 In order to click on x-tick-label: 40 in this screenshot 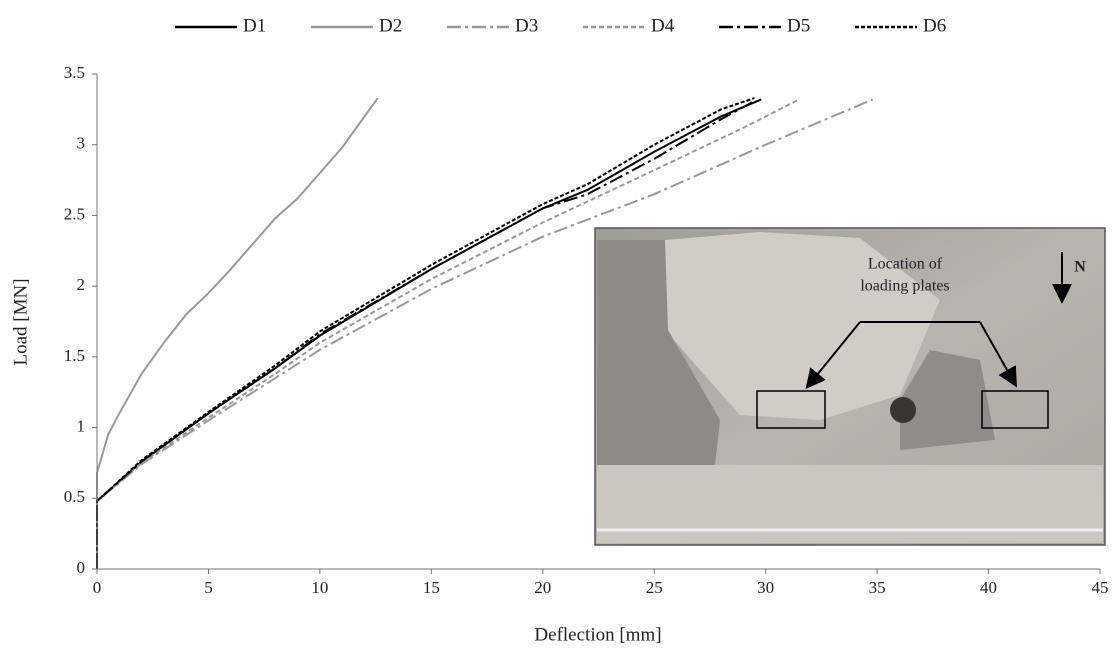, I will do `click(988, 587)`.